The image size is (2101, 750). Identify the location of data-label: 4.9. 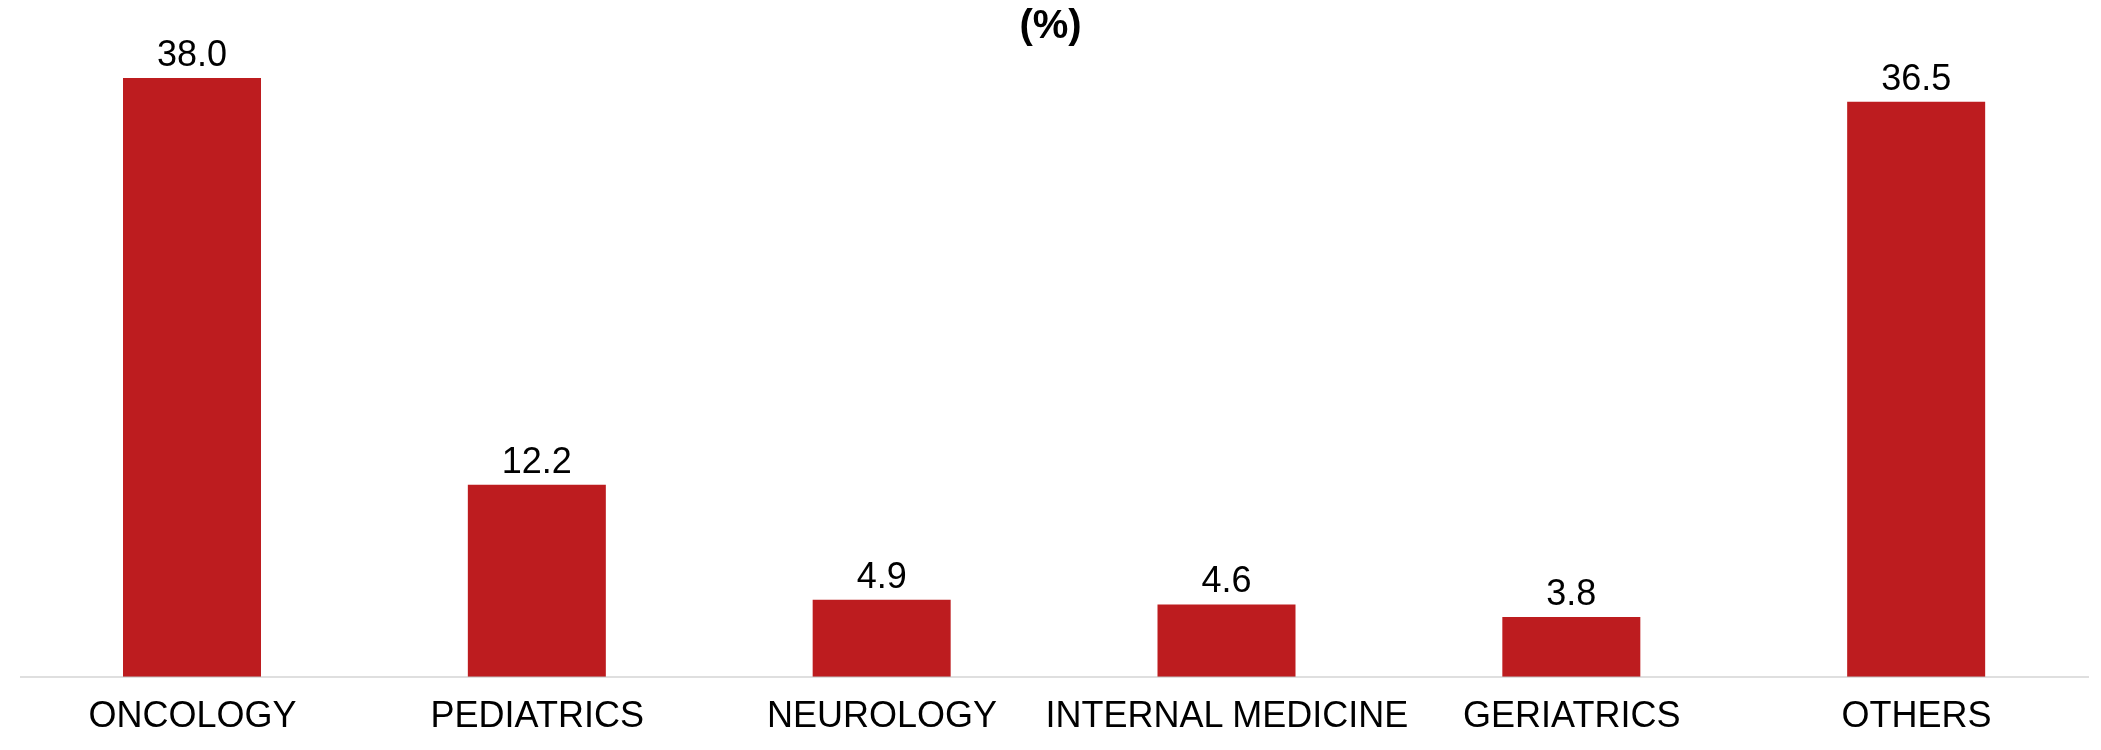
(881, 575).